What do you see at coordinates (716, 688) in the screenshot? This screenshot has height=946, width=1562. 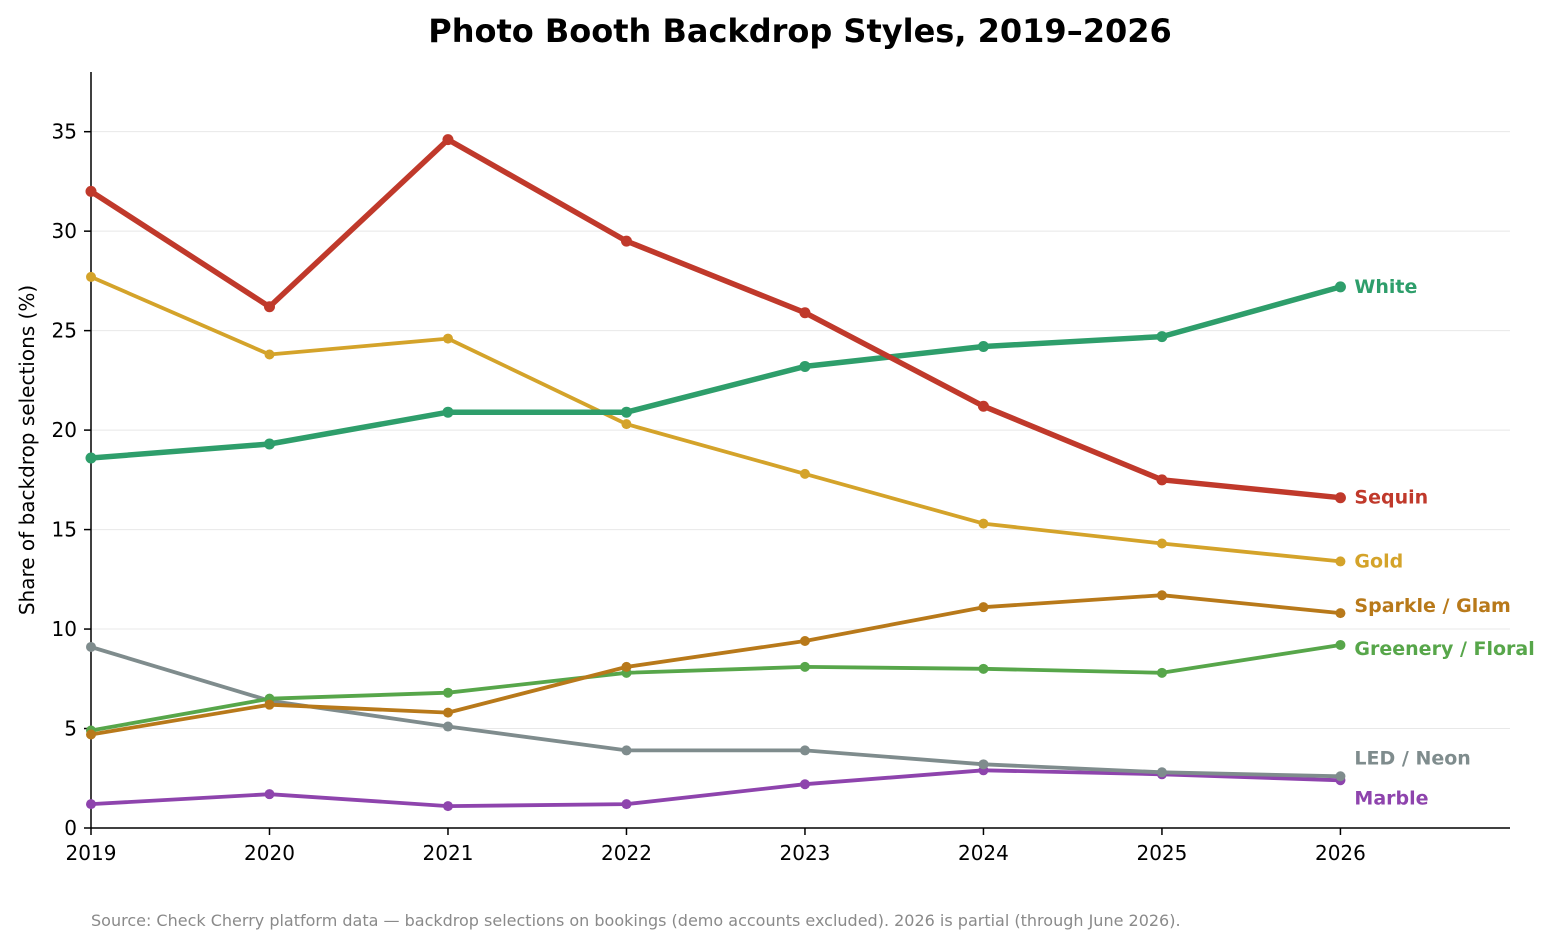 I see `series-line-greenery-floral` at bounding box center [716, 688].